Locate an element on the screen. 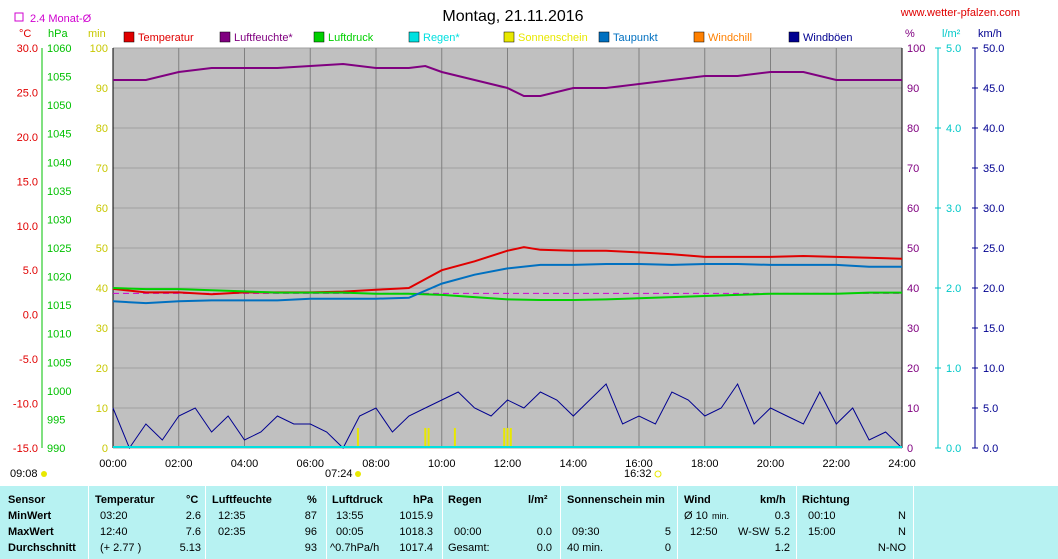  min-tick-label: 40 is located at coordinates (102, 289).